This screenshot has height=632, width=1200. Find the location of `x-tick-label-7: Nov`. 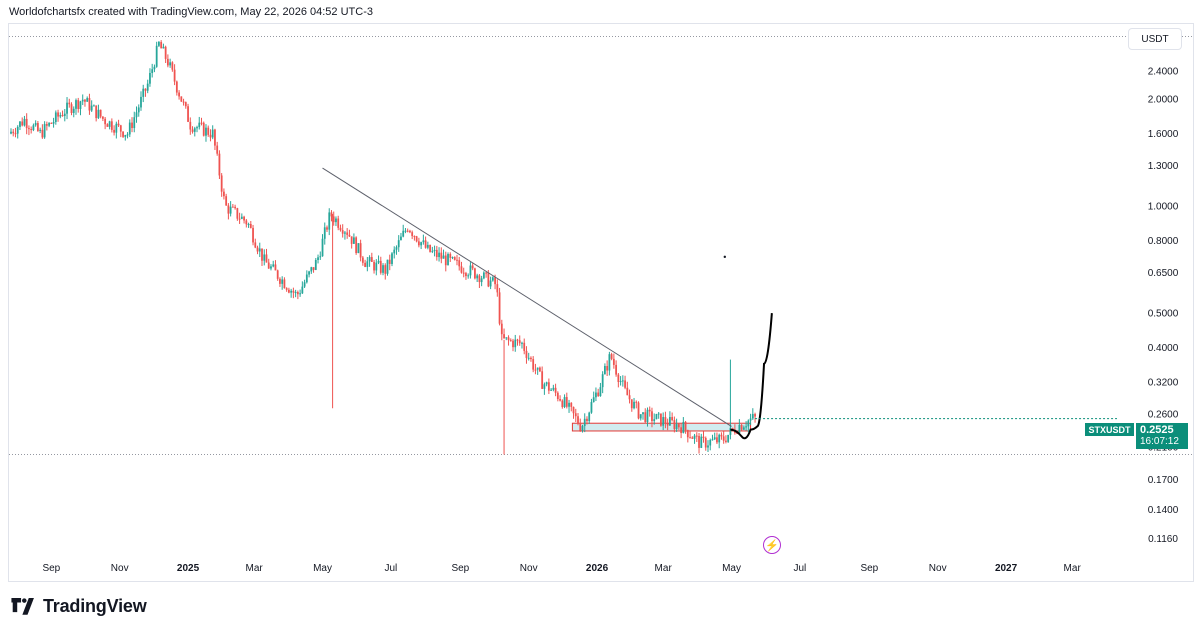

x-tick-label-7: Nov is located at coordinates (529, 568).